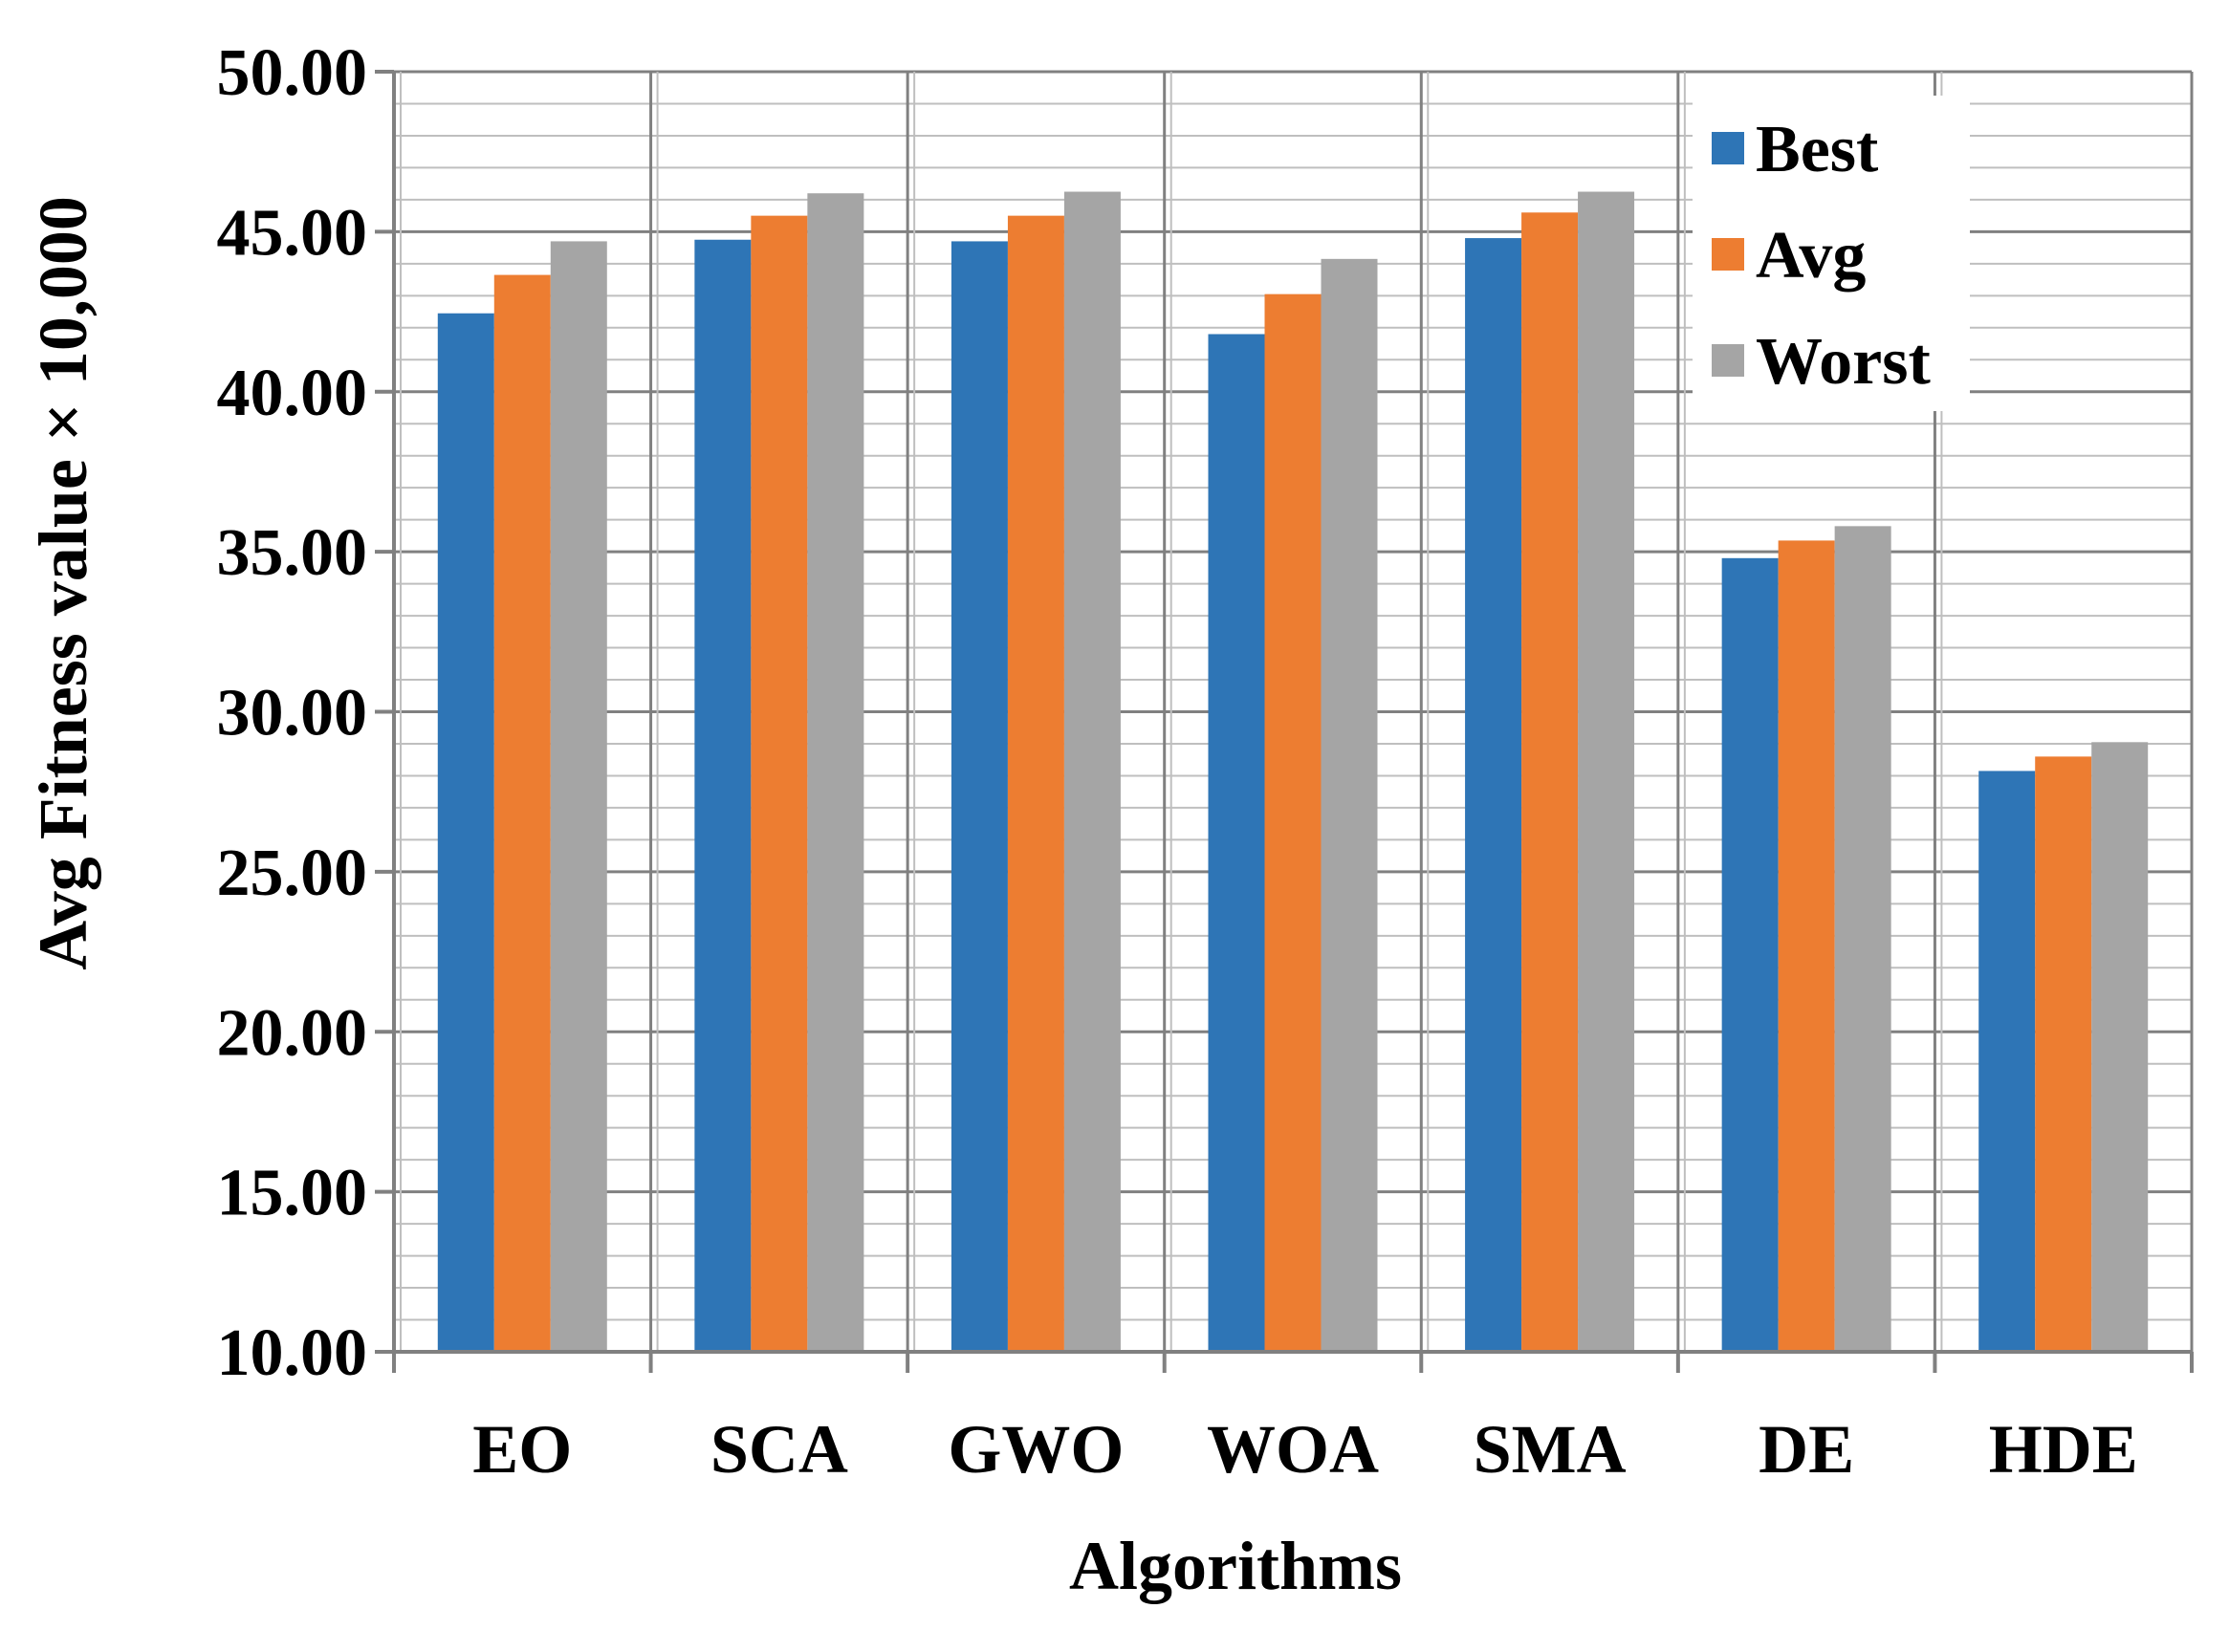 The height and width of the screenshot is (1652, 2229). What do you see at coordinates (1607, 771) in the screenshot?
I see `bar-worst-sma` at bounding box center [1607, 771].